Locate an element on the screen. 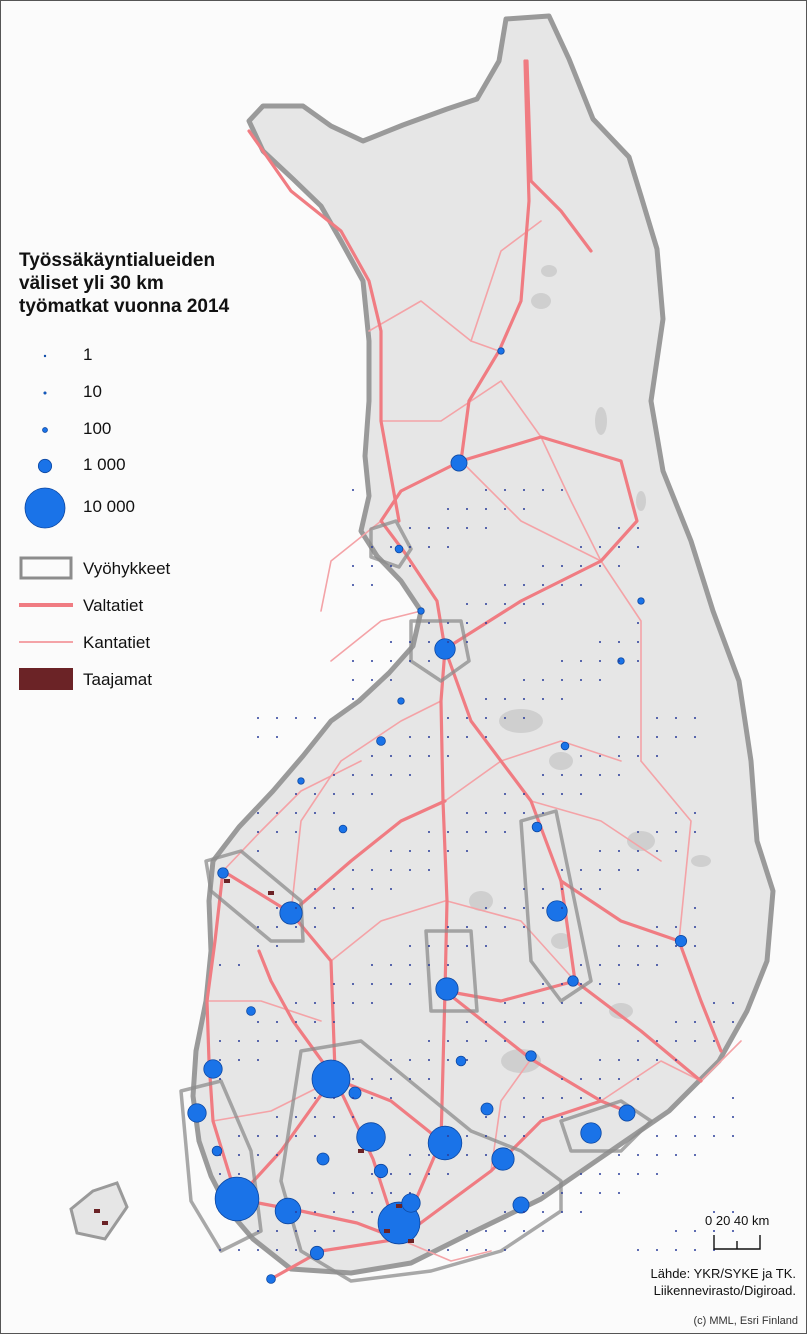 The image size is (807, 1334). legend-size-label: 100 is located at coordinates (97, 428).